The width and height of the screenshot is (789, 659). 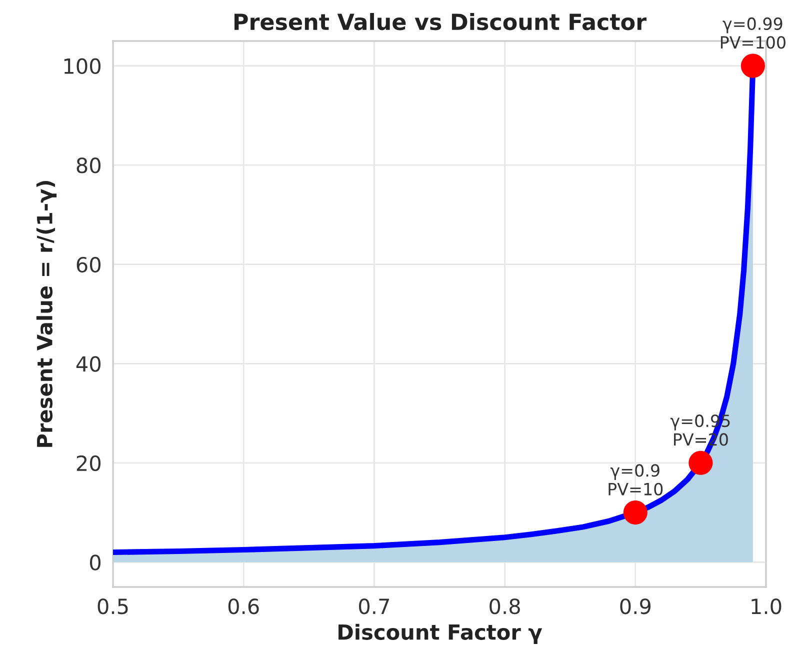 I want to click on y-tick-label: 100, so click(x=82, y=66).